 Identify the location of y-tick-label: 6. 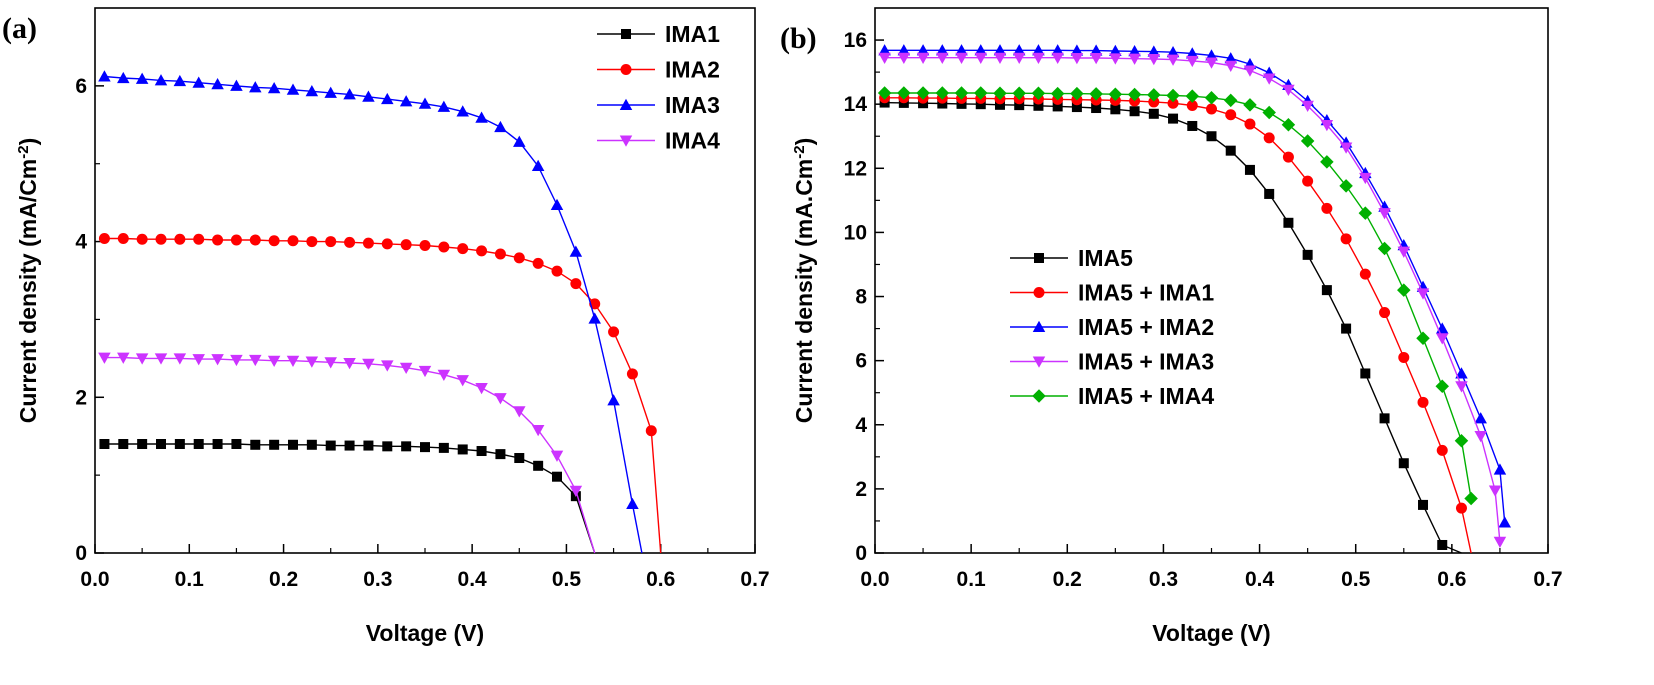
(81, 86).